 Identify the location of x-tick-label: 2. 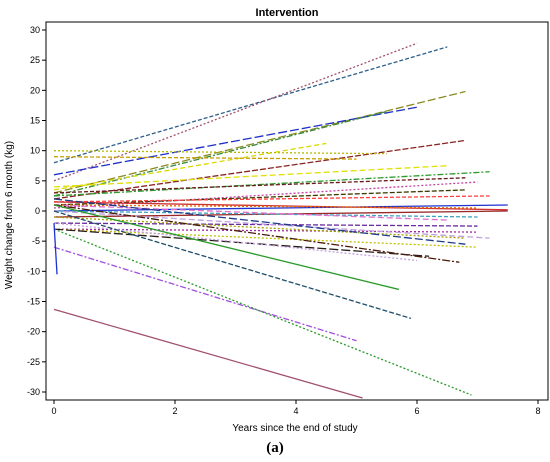
(174, 411).